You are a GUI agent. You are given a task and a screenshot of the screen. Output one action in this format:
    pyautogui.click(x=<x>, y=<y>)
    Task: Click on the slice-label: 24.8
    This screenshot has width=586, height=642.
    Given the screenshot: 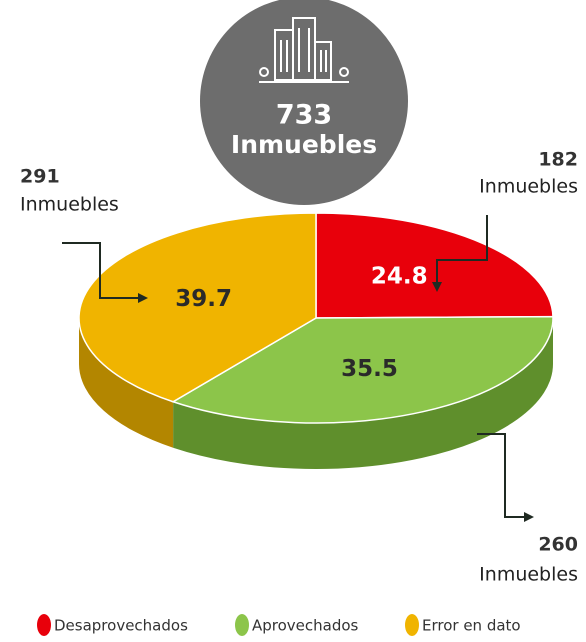 What is the action you would take?
    pyautogui.click(x=399, y=276)
    